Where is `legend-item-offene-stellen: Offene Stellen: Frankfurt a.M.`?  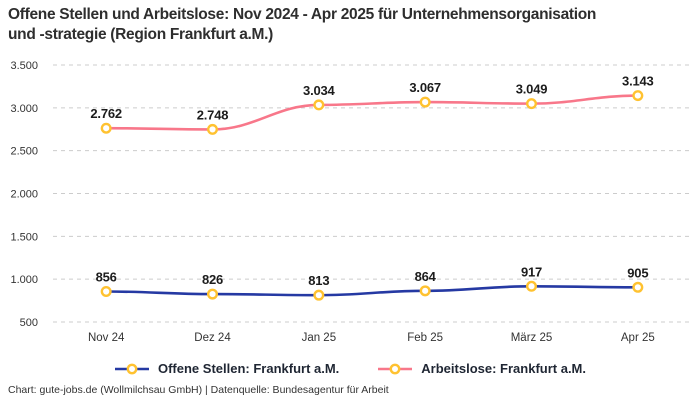 legend-item-offene-stellen: Offene Stellen: Frankfurt a.M. is located at coordinates (226, 368).